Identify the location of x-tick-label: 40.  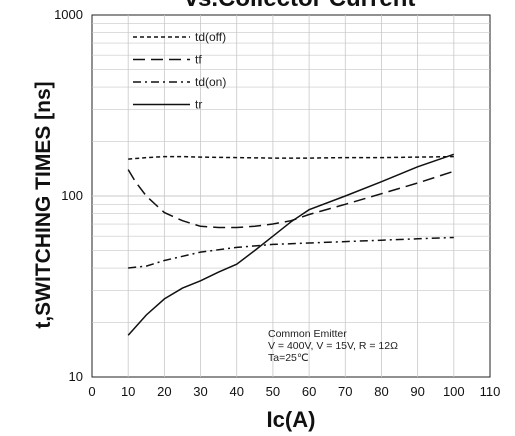
(236, 391).